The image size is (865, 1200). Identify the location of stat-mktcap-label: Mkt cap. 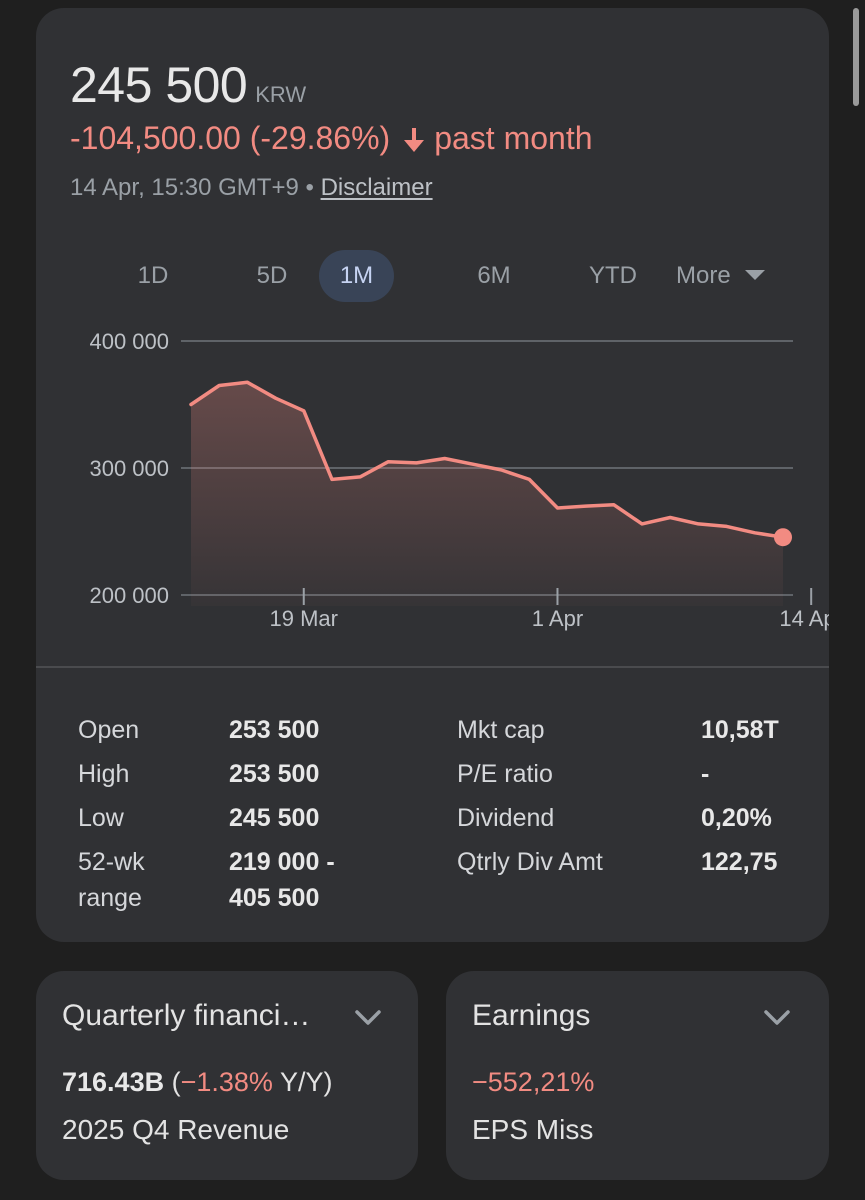
(501, 730).